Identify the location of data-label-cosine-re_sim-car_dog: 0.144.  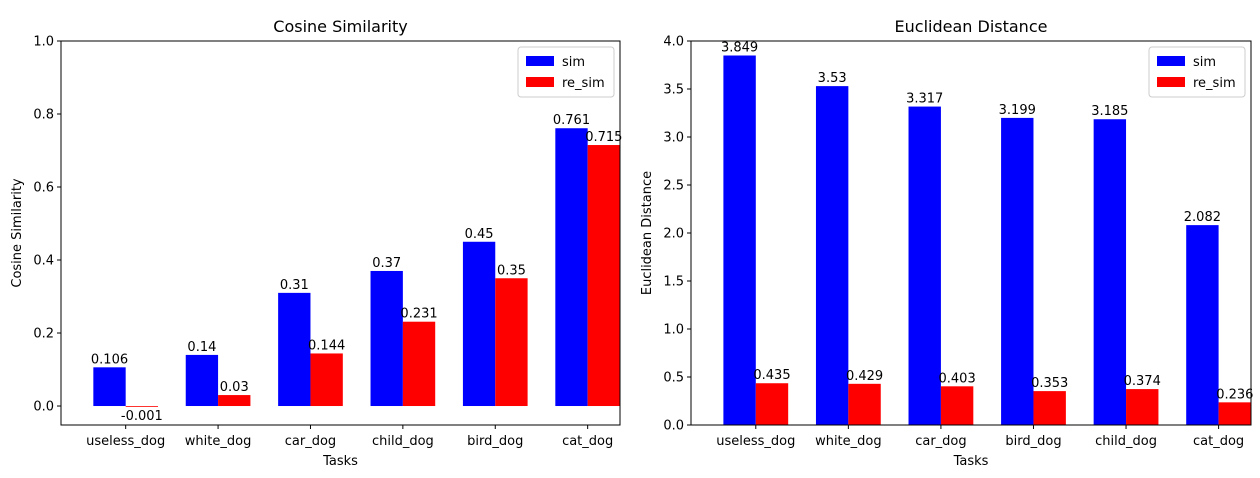
(326, 345).